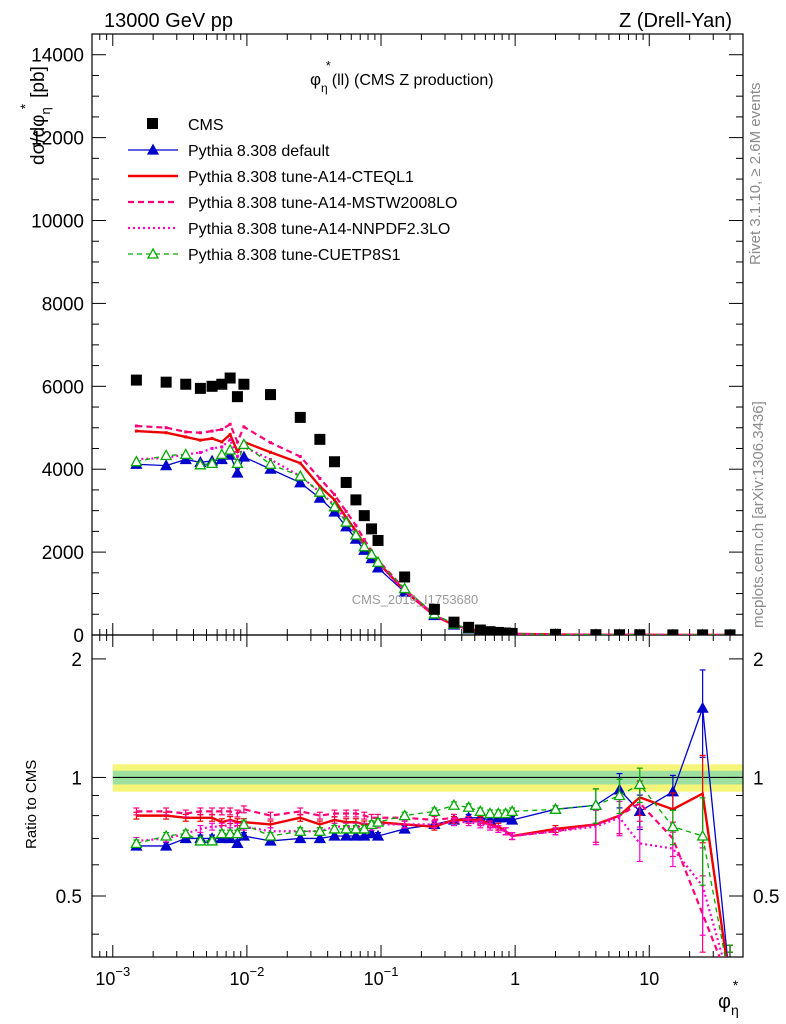 This screenshot has height=1024, width=786. What do you see at coordinates (758, 514) in the screenshot?
I see `mcplots-reference-label: mcplots.cern.ch [arXiv:1306.3436]` at bounding box center [758, 514].